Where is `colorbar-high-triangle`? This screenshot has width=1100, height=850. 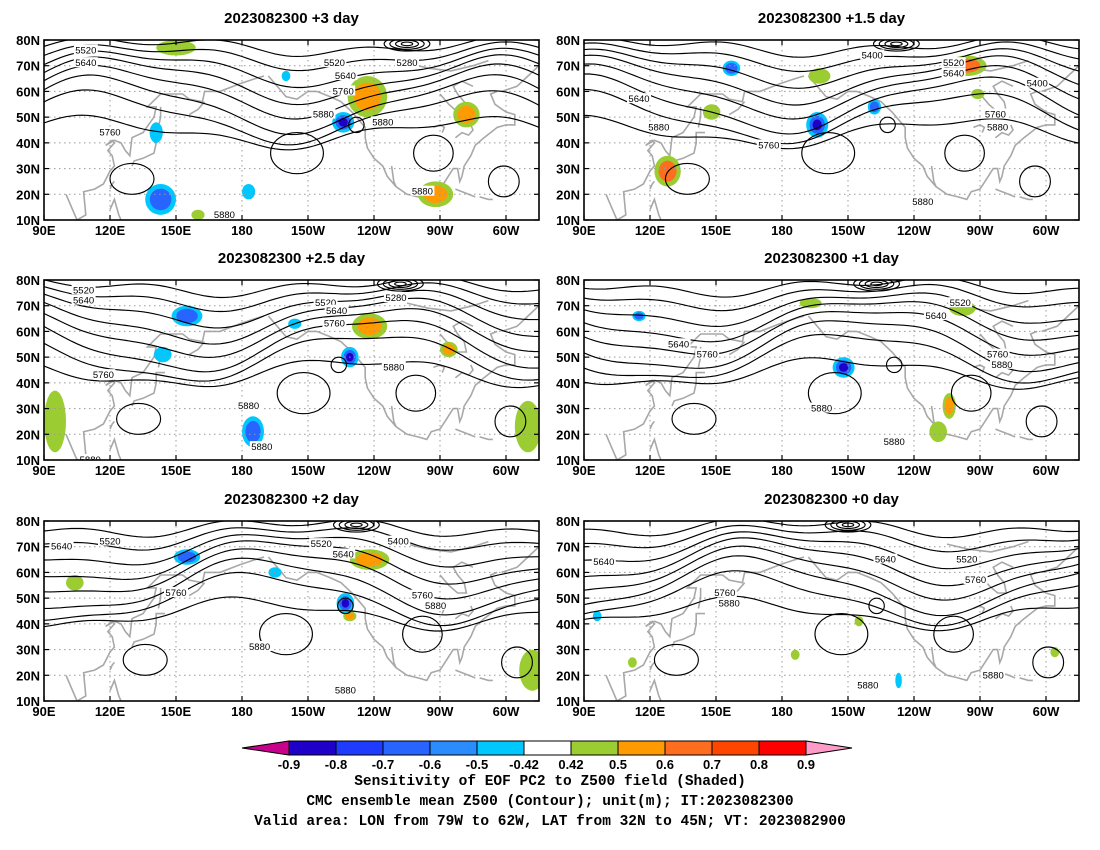 colorbar-high-triangle is located at coordinates (829, 748).